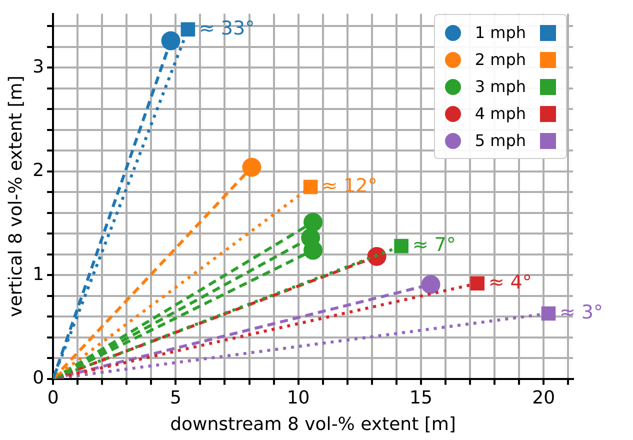 This screenshot has width=633, height=440. Describe the element at coordinates (581, 312) in the screenshot. I see `annotation: ≈ 3°` at that location.